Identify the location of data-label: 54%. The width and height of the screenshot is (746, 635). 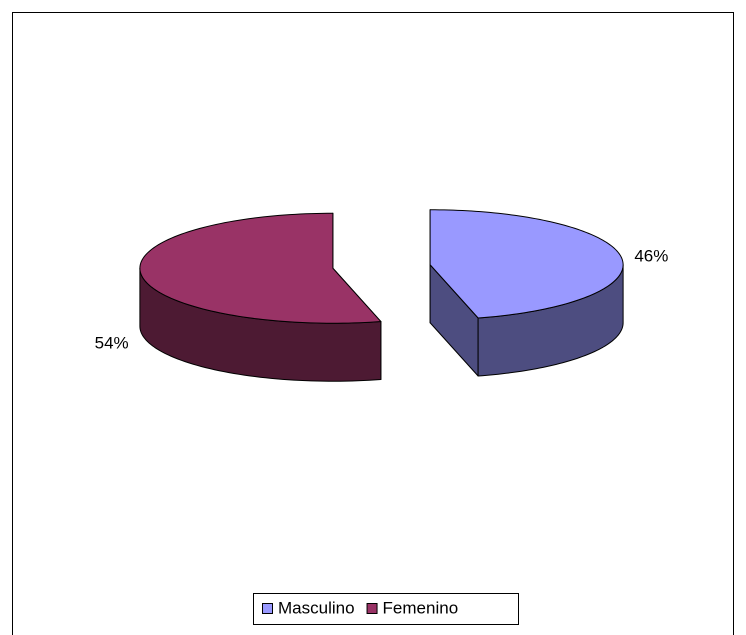
(112, 342).